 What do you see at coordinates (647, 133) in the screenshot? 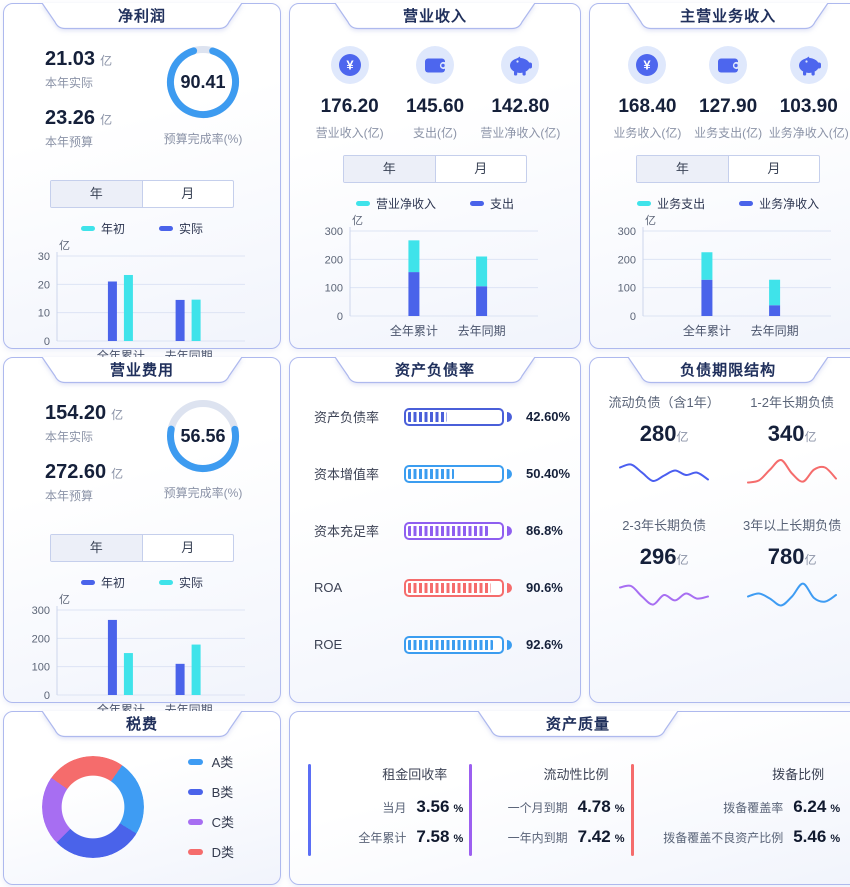
I see `metric-label: 业务收入(亿)` at bounding box center [647, 133].